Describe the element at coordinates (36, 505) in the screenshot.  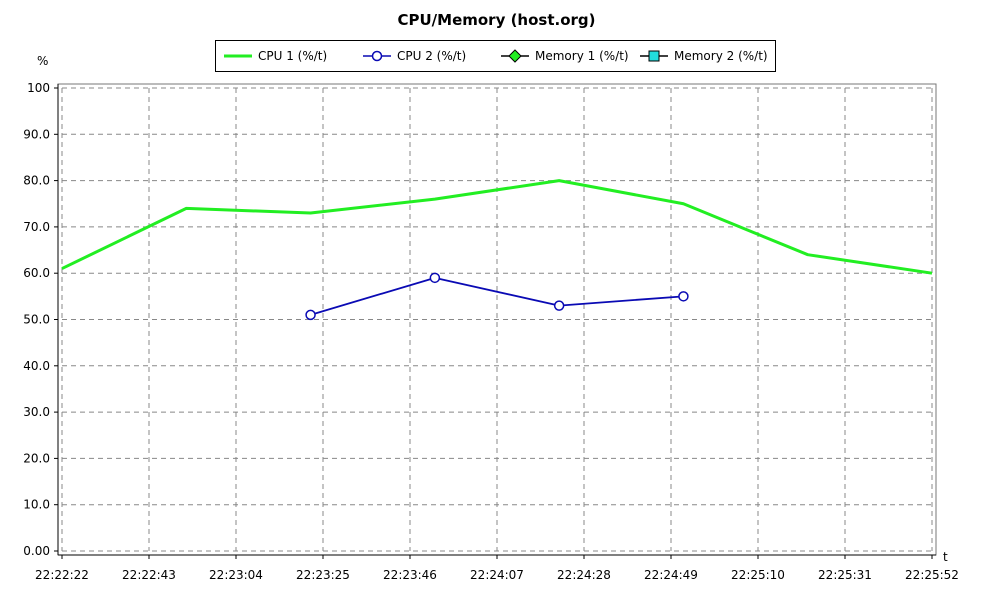
I see `y-tick-label: 10.0` at that location.